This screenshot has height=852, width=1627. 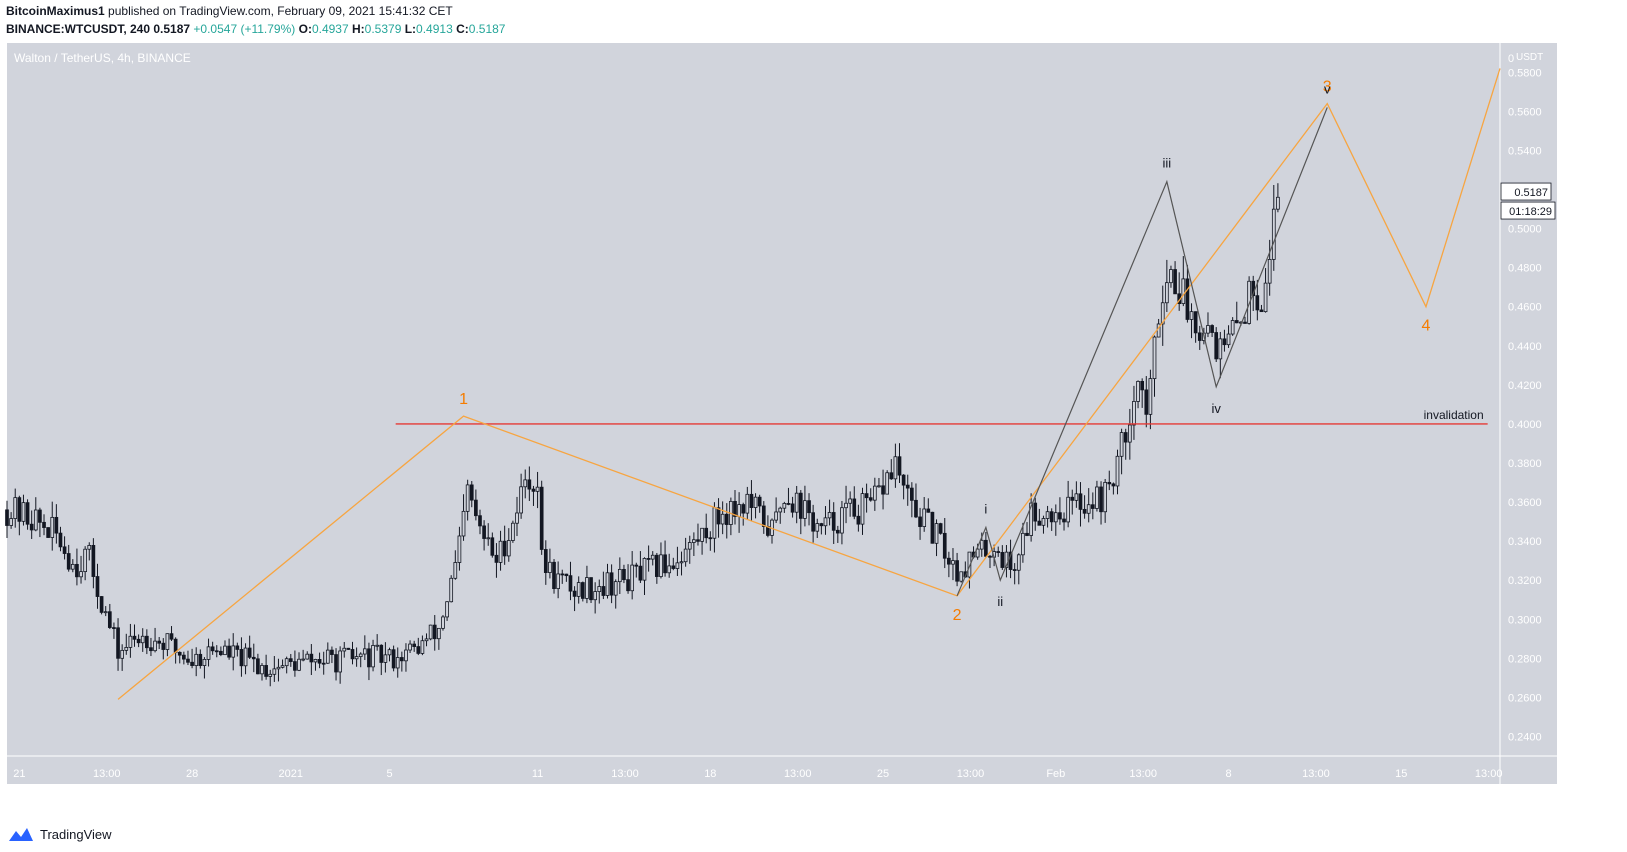 I want to click on chart-title: Walton / TetherUS, 4h, BINANCE, so click(x=102, y=58).